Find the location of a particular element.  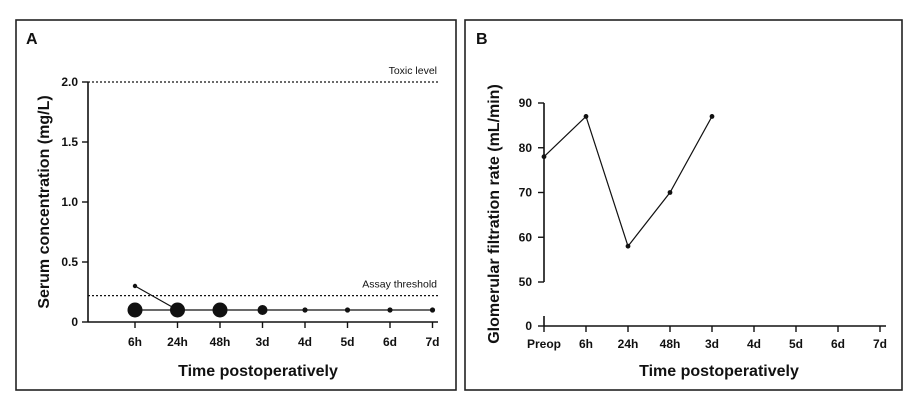

panel-b-x-tick-label-preop: Preop is located at coordinates (544, 344).